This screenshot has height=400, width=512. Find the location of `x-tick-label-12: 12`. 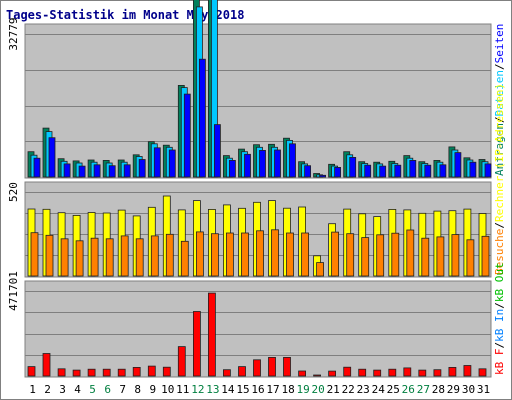

x-tick-label-12: 12 is located at coordinates (197, 389).